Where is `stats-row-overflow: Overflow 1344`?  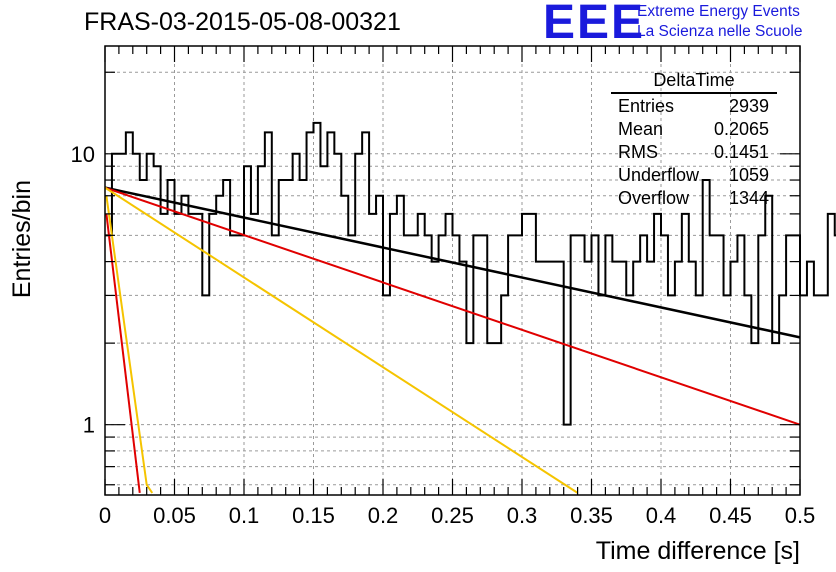 stats-row-overflow: Overflow 1344 is located at coordinates (694, 198).